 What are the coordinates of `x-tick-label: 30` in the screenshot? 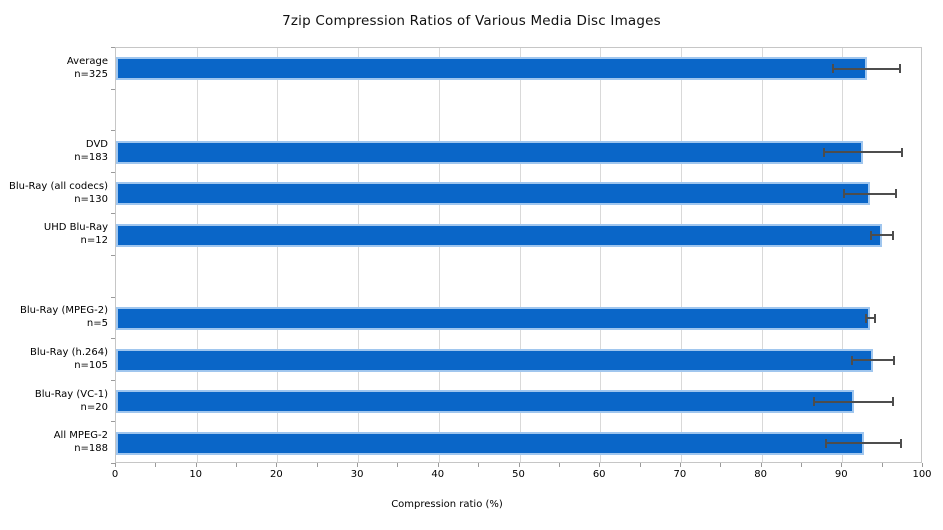 It's located at (357, 474).